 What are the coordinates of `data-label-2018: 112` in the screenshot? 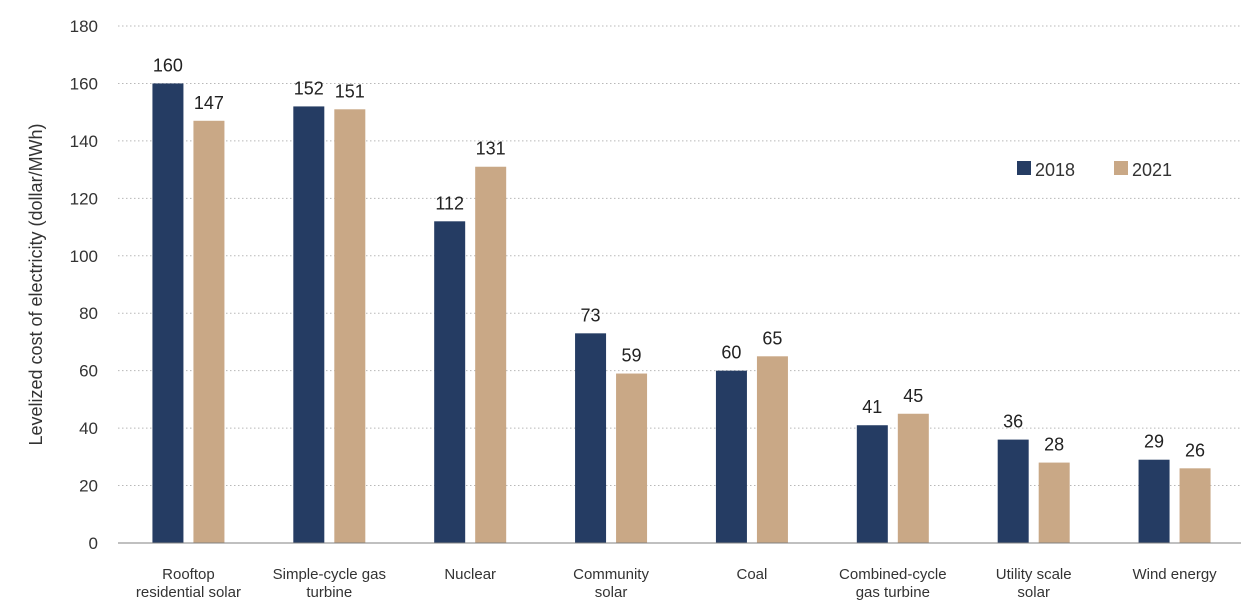 It's located at (449, 203).